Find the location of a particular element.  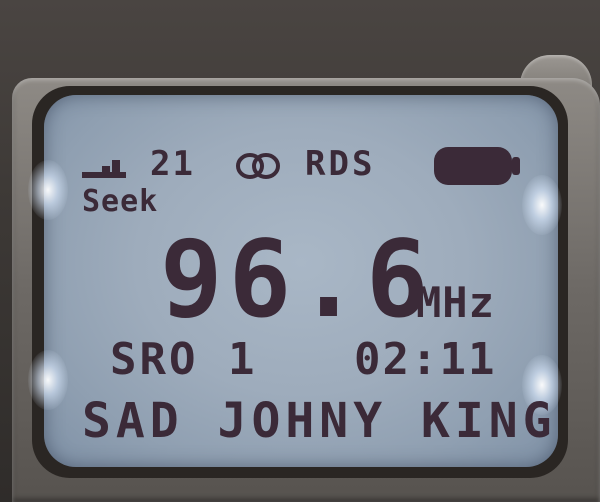

signal-strength-icon is located at coordinates (104, 169).